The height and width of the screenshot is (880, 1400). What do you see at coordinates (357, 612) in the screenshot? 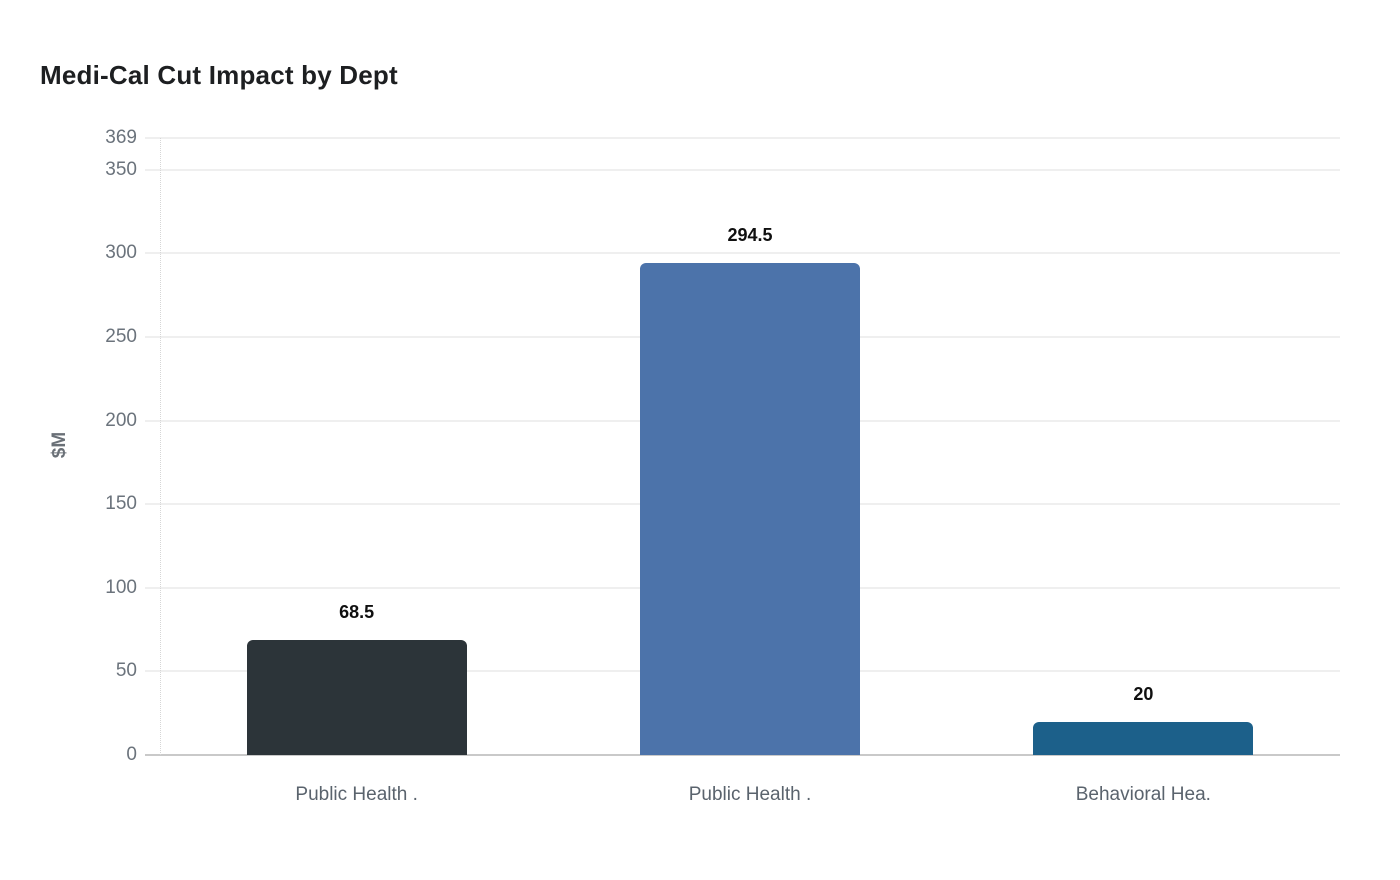
I see `bar-value-label: 68.5` at bounding box center [357, 612].